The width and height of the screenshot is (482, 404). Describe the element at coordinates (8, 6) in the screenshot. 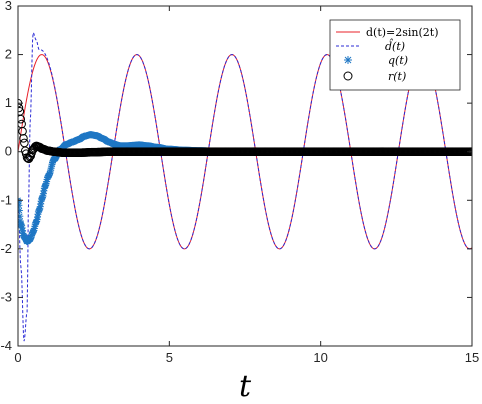

I see `y-tick-label: 3` at that location.